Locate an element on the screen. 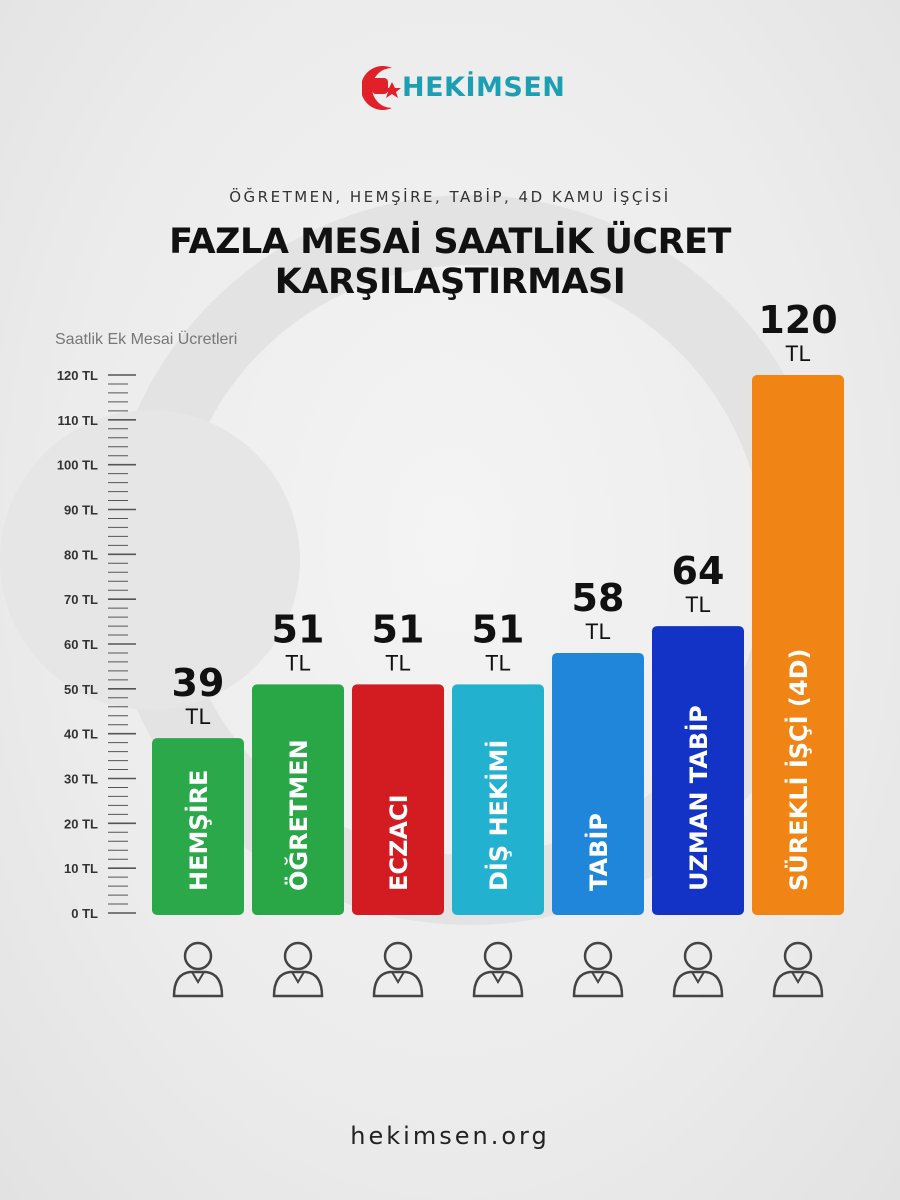  bar-category-label: SÜREKLİ İŞÇİ (4D) is located at coordinates (798, 770).